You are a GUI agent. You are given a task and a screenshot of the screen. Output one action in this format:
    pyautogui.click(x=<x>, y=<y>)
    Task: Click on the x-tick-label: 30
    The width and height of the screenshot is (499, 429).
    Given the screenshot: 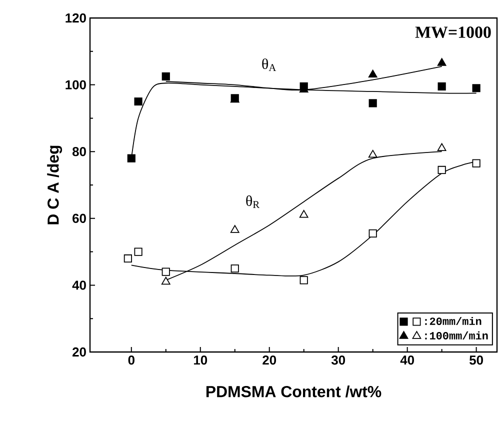 What is the action you would take?
    pyautogui.click(x=338, y=360)
    